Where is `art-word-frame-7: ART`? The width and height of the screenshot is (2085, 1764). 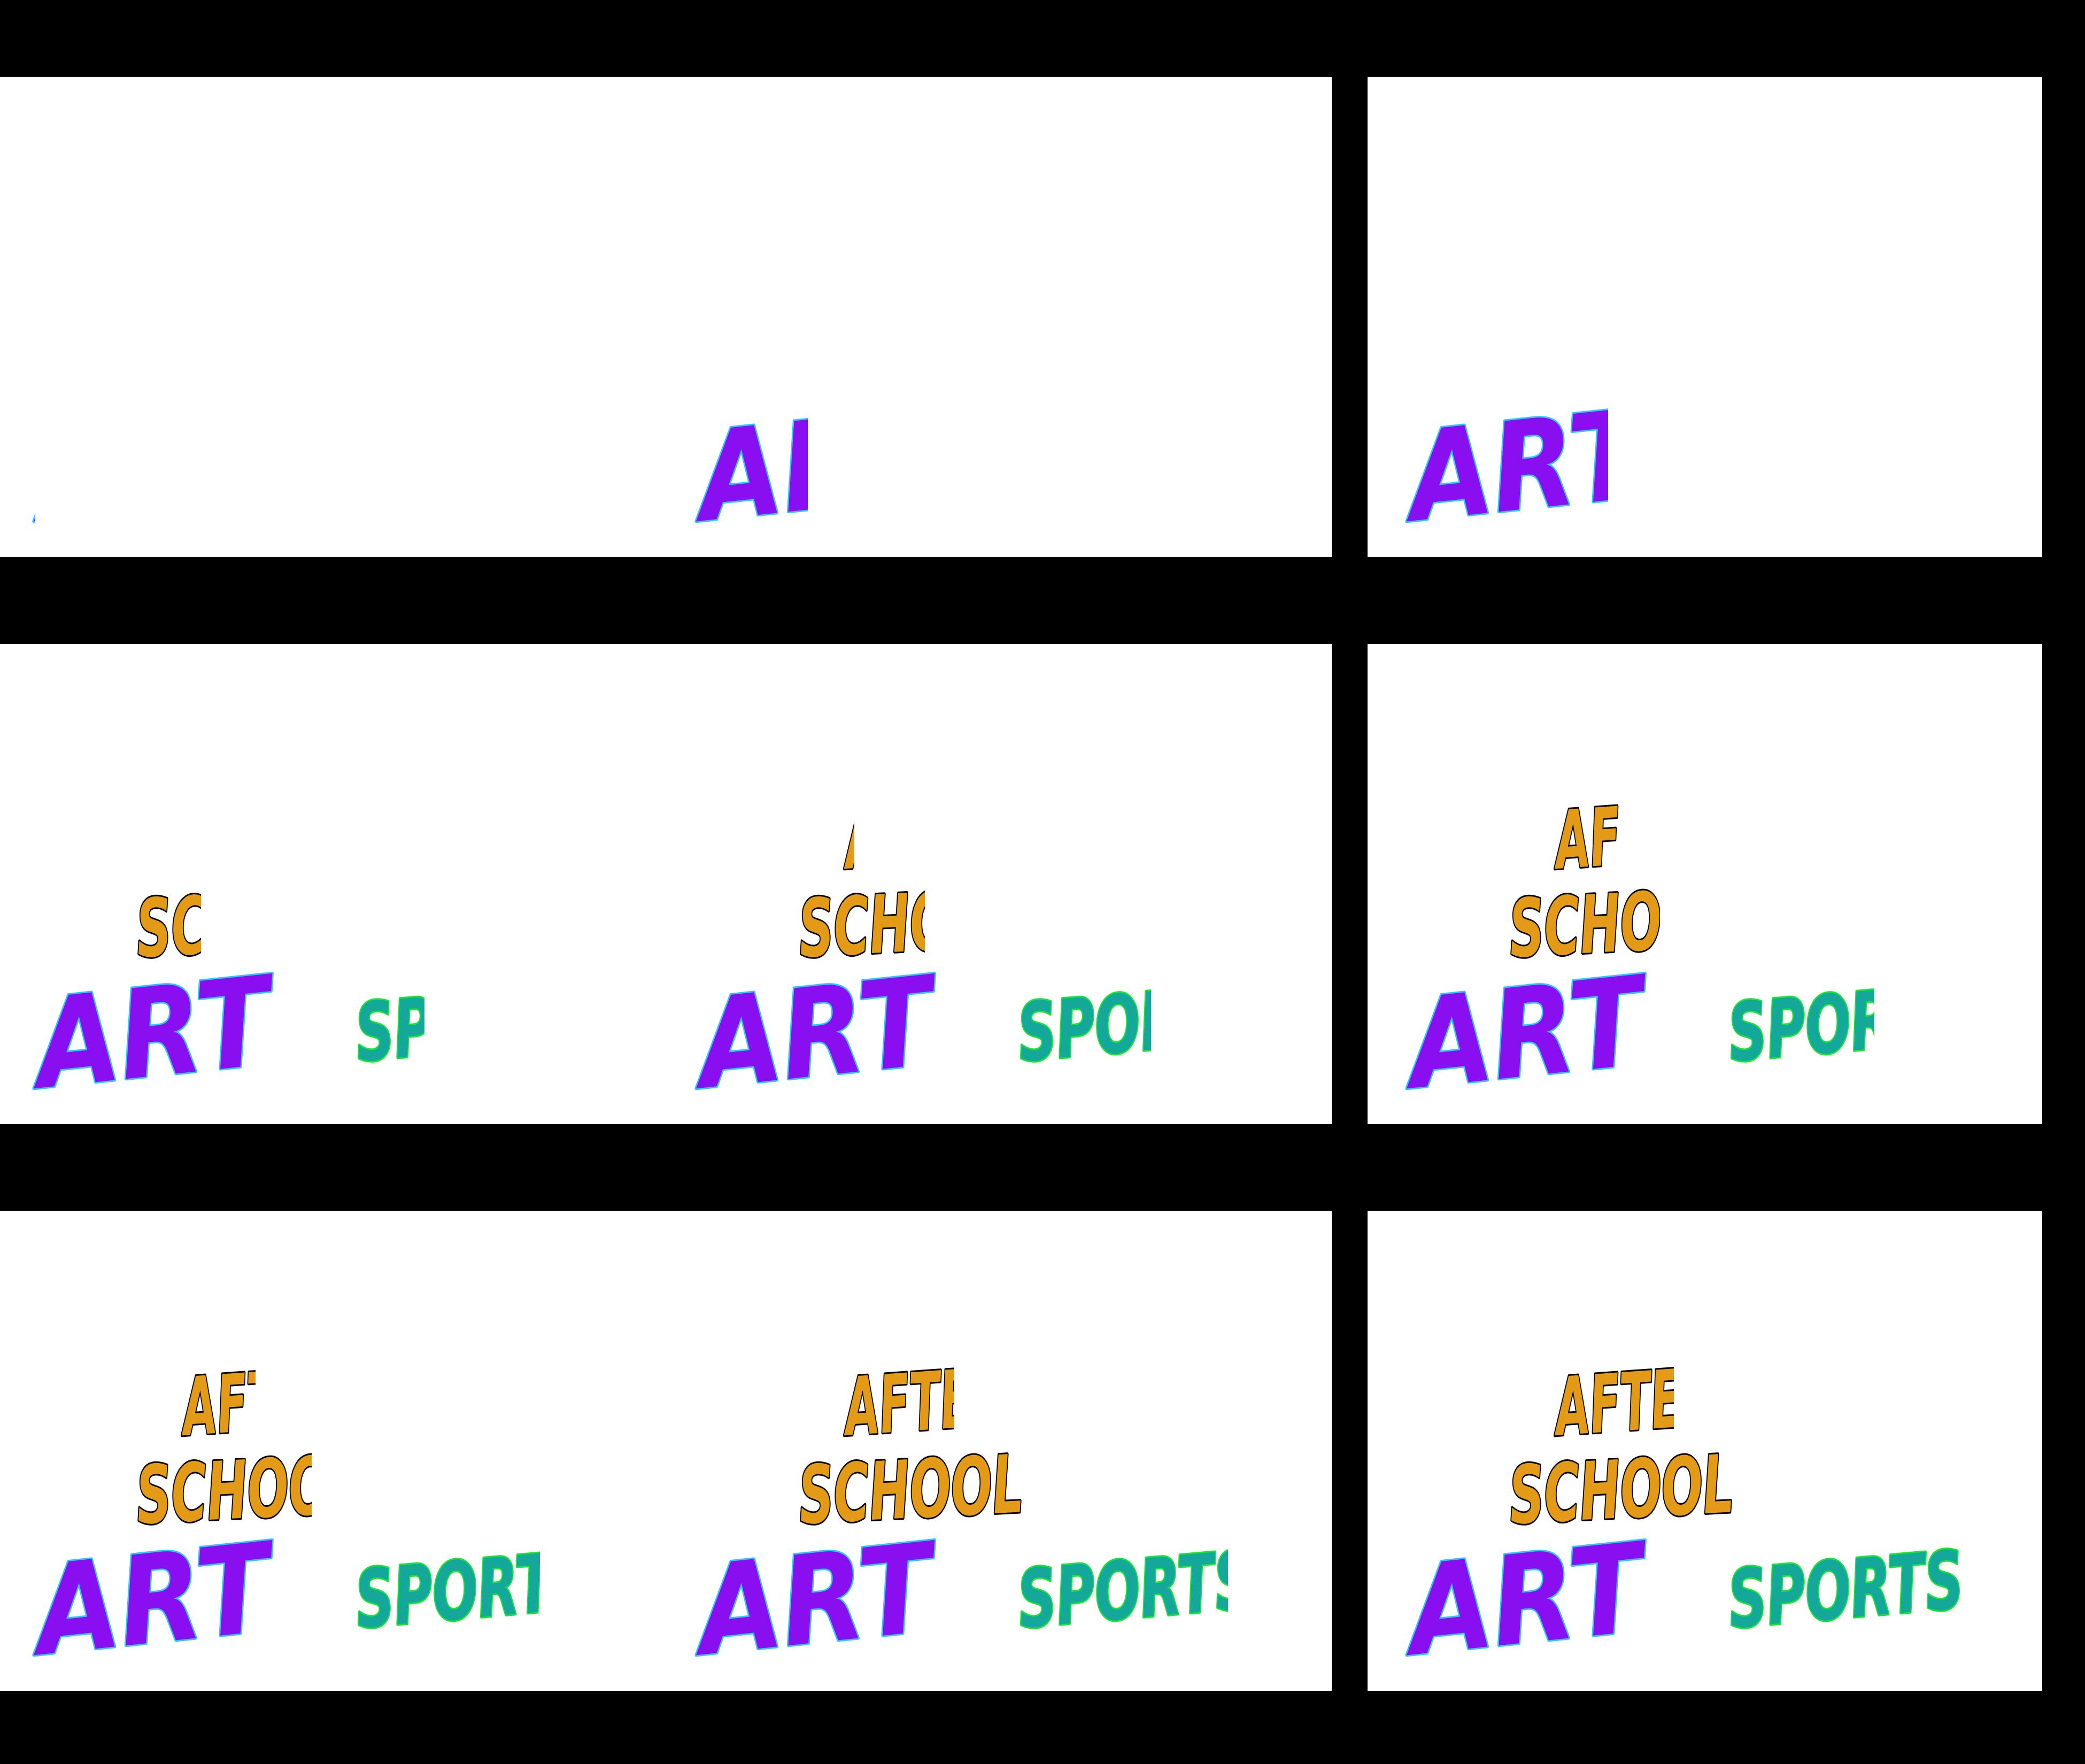
art-word-frame-7: ART is located at coordinates (154, 1600).